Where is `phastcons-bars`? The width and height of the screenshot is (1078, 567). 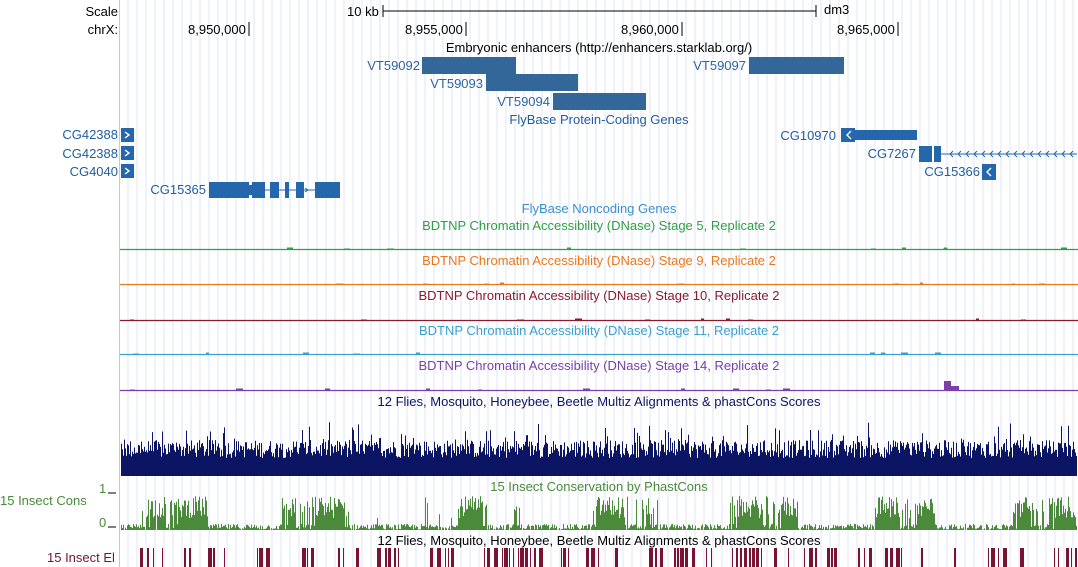
phastcons-bars is located at coordinates (599, 513).